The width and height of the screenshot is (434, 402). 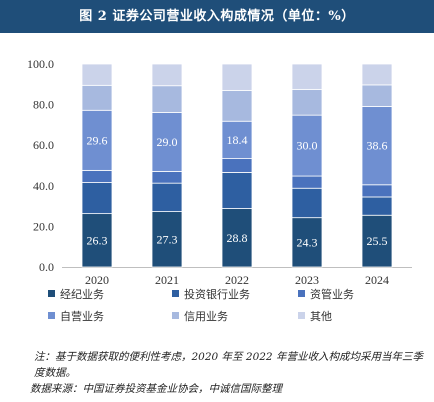 I want to click on legend-label: 其他, so click(x=321, y=316).